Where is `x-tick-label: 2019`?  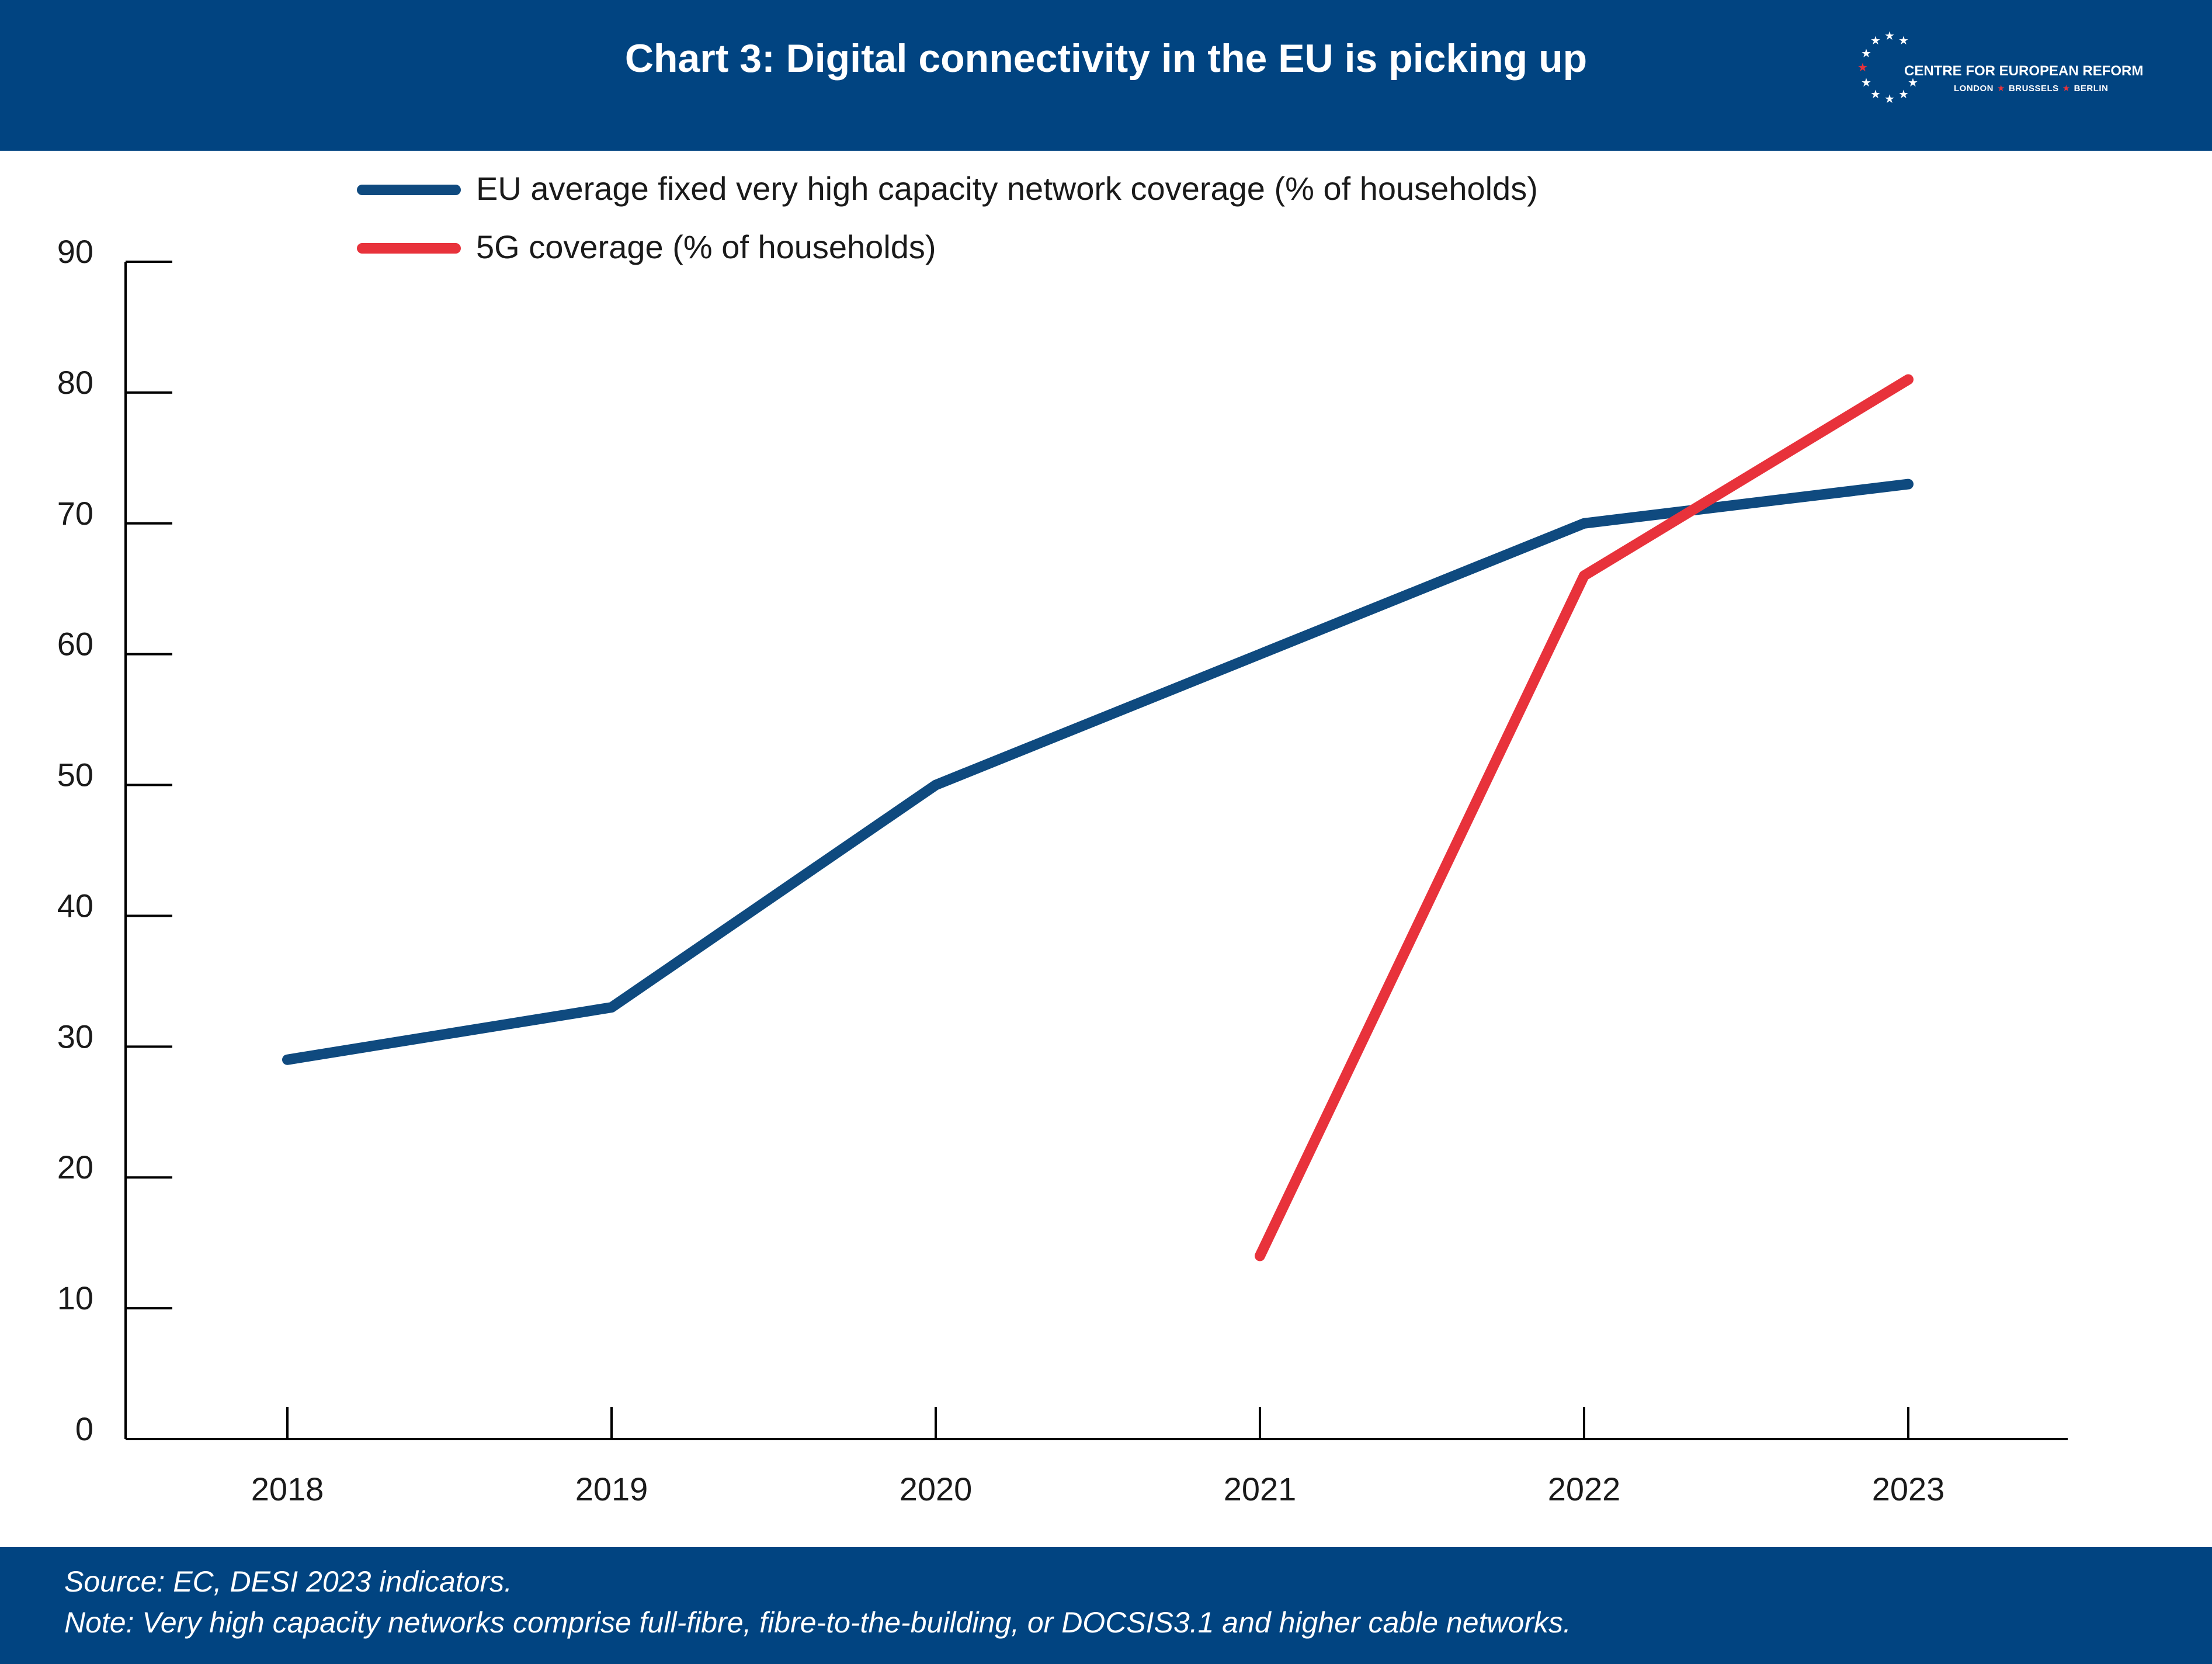 x-tick-label: 2019 is located at coordinates (611, 1489).